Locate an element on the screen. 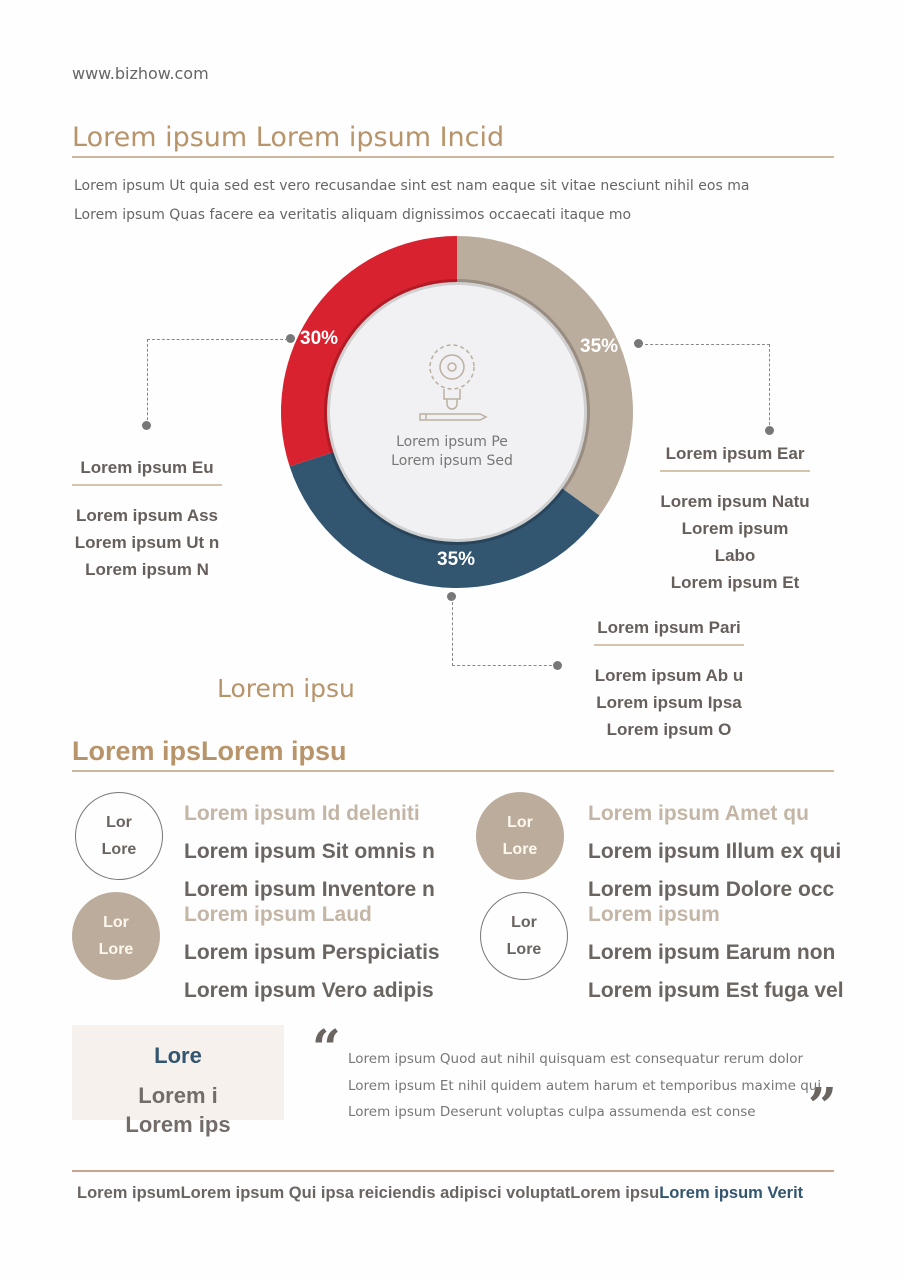 The image size is (905, 1280). callout-line: Lorem ipsum Ab u is located at coordinates (669, 675).